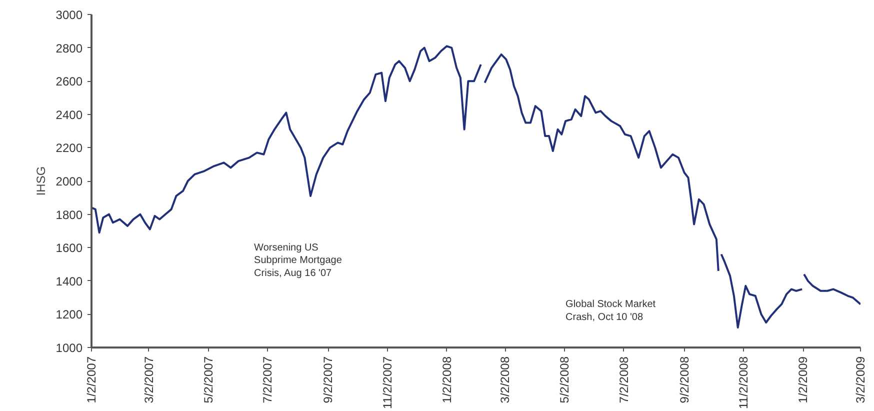 This screenshot has width=874, height=411. Describe the element at coordinates (328, 380) in the screenshot. I see `x-tick-label: 9/2/2007` at that location.